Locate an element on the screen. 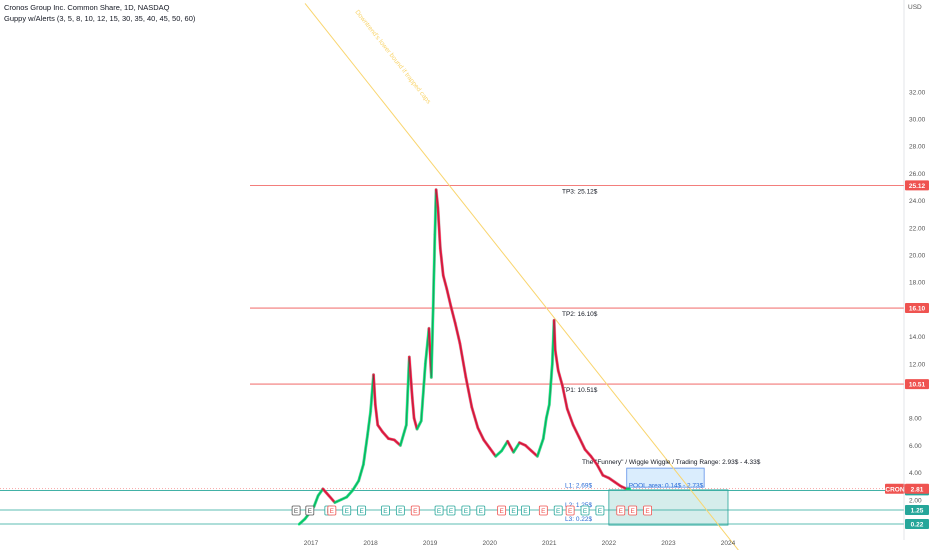 This screenshot has width=932, height=550. x-tick-label-2: 2019 is located at coordinates (430, 543).